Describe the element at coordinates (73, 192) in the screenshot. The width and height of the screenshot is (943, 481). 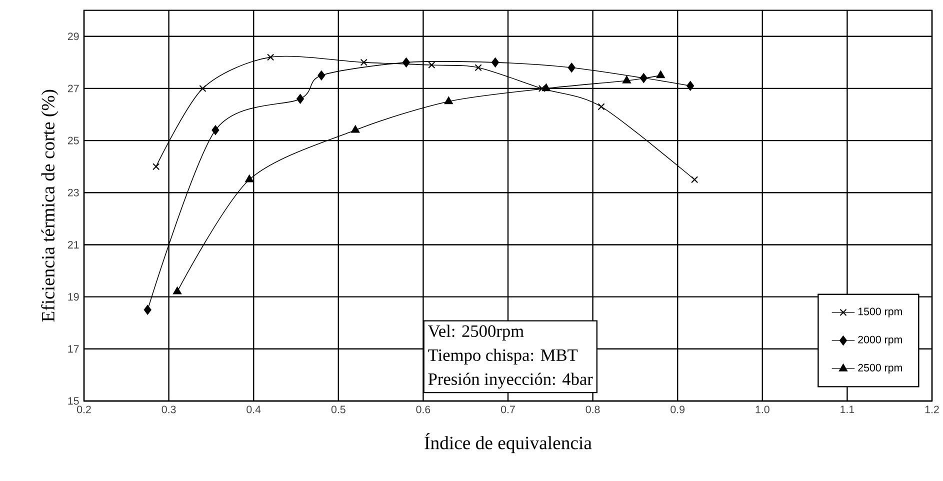
I see `y-tick-label: 23` at that location.